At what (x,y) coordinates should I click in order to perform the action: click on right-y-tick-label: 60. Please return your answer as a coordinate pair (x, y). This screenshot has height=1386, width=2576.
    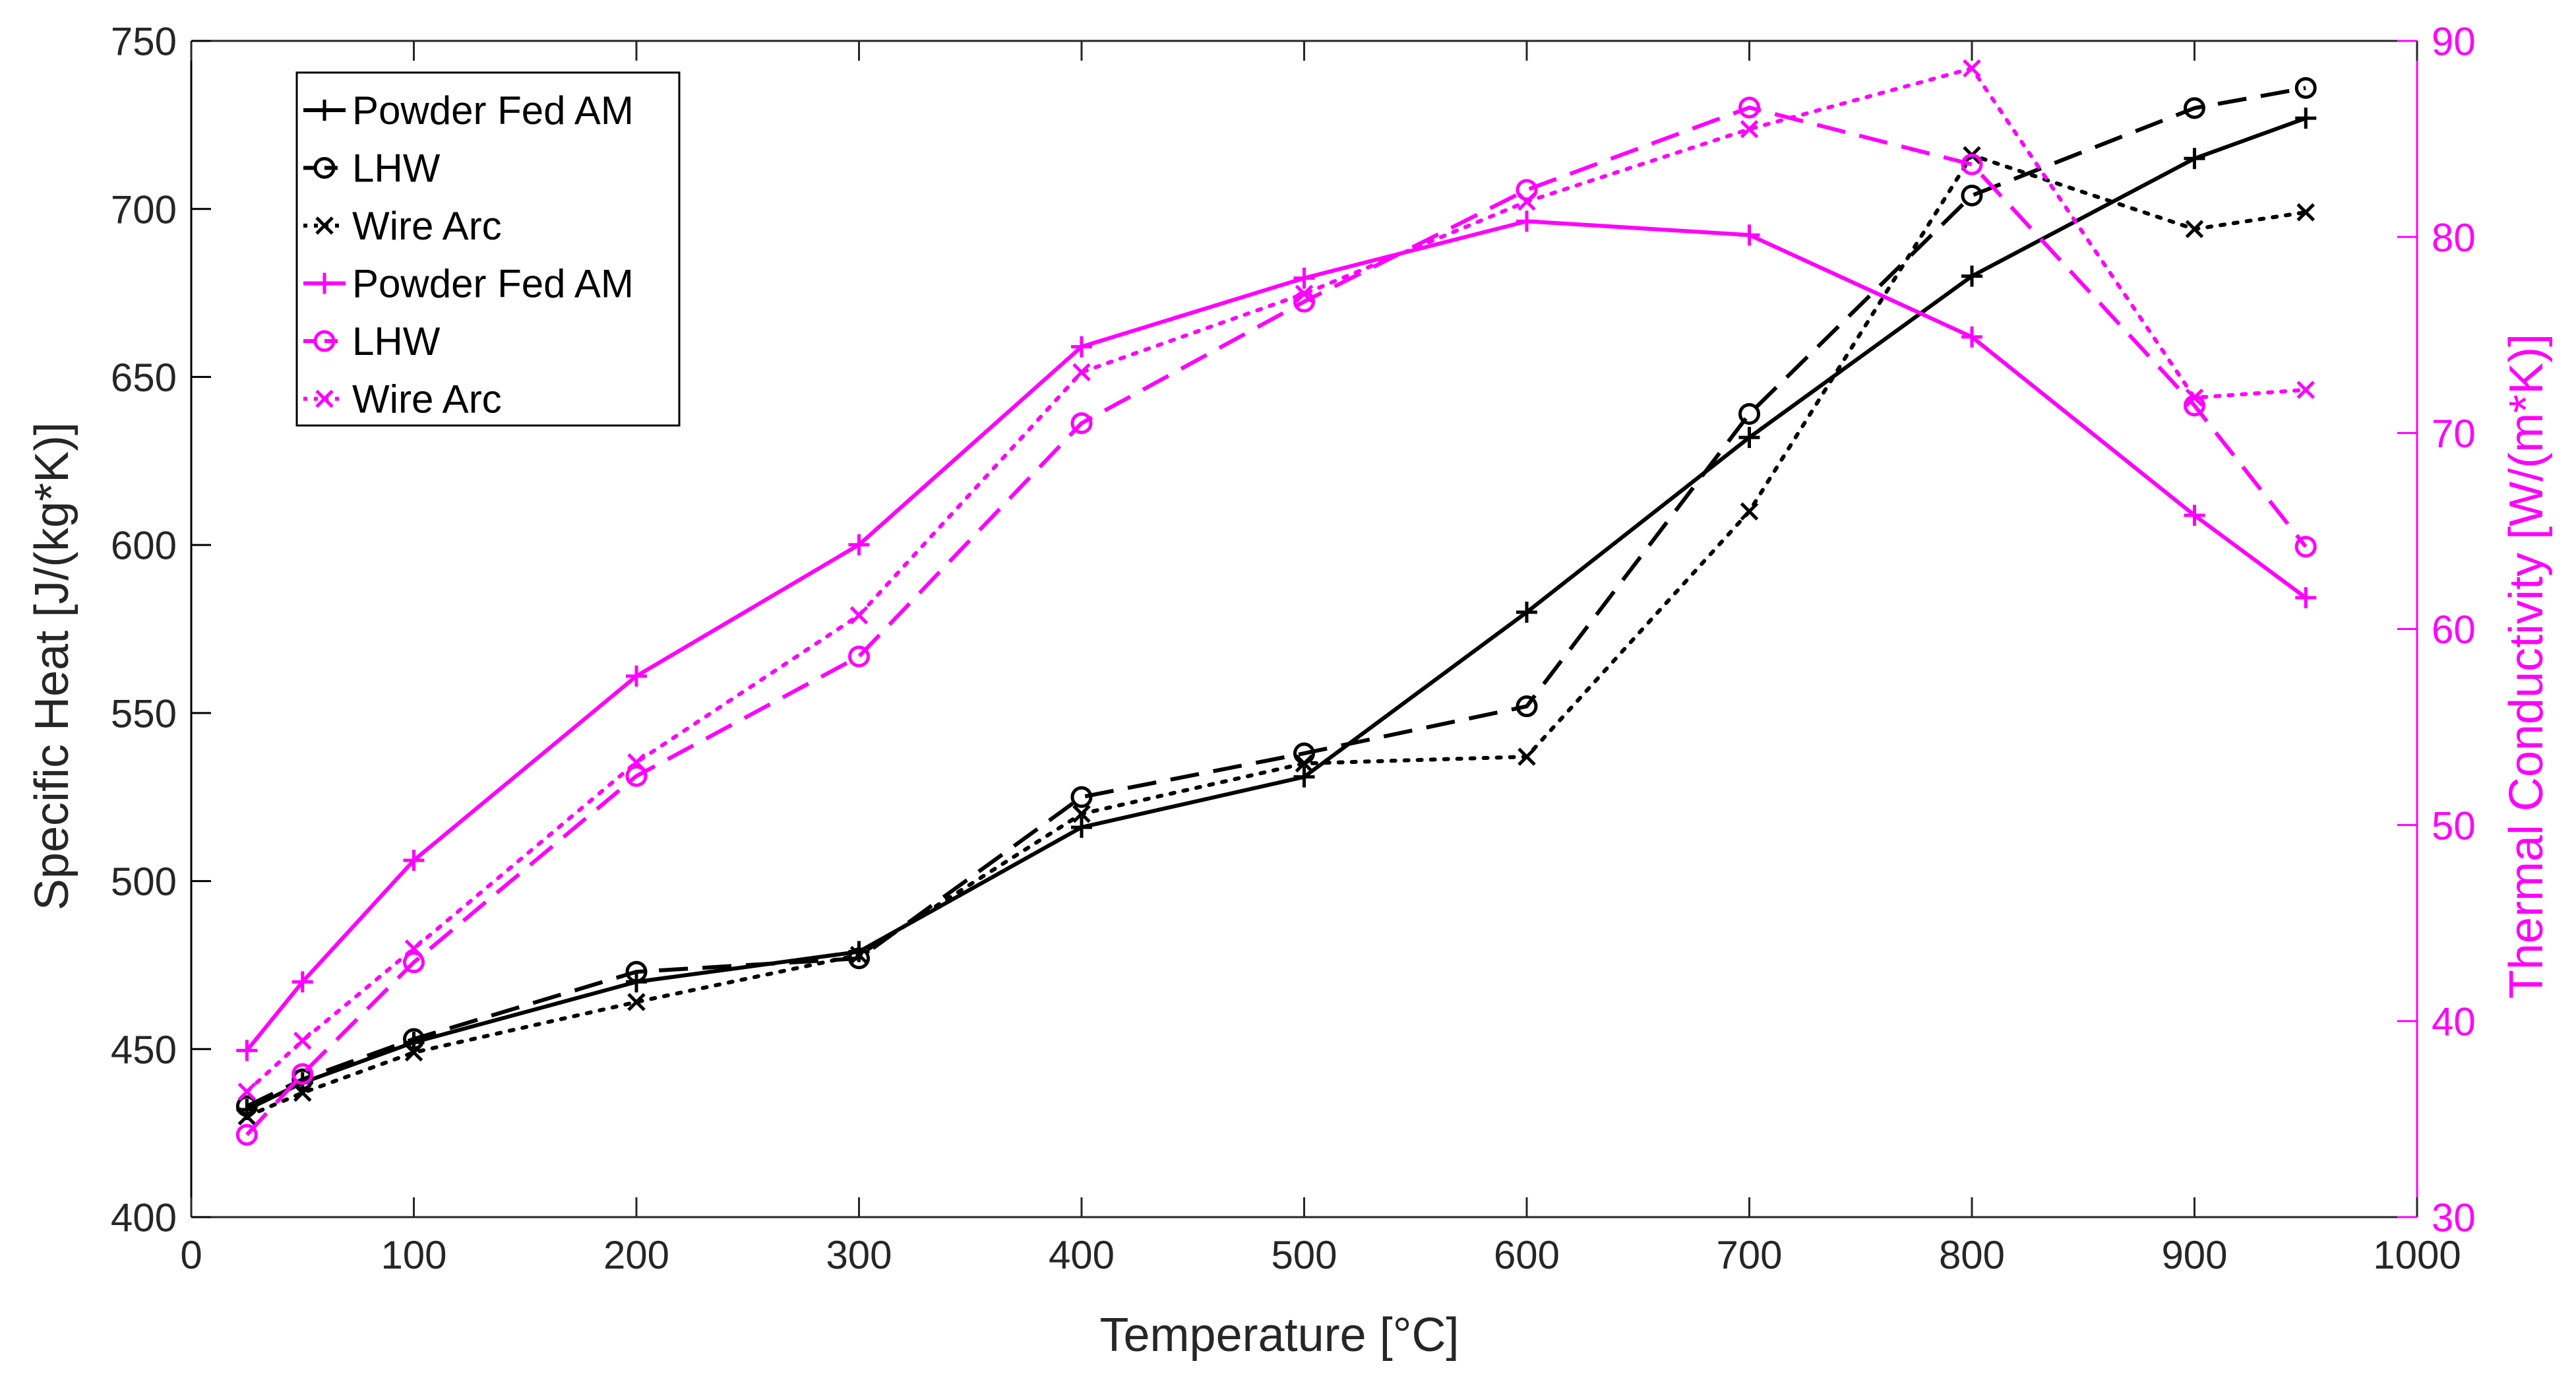
    Looking at the image, I should click on (2454, 630).